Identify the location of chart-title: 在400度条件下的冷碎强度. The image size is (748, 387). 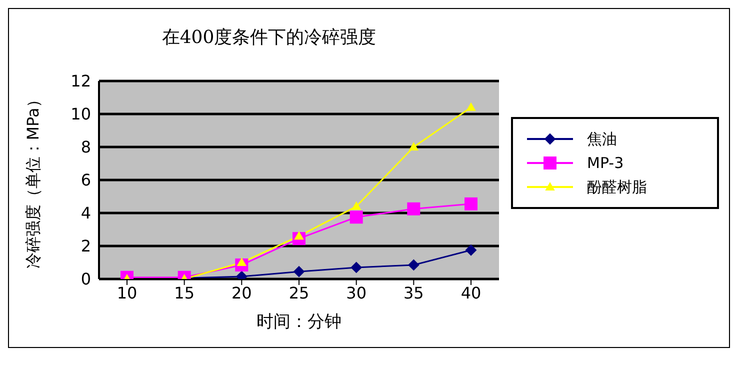
(269, 37).